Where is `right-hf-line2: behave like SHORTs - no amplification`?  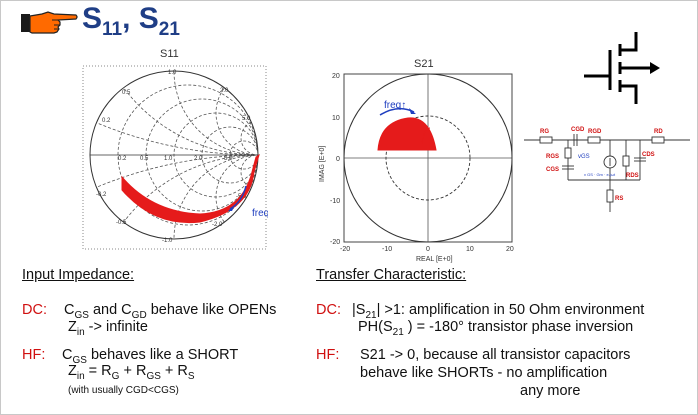 right-hf-line2: behave like SHORTs - no amplification is located at coordinates (484, 373).